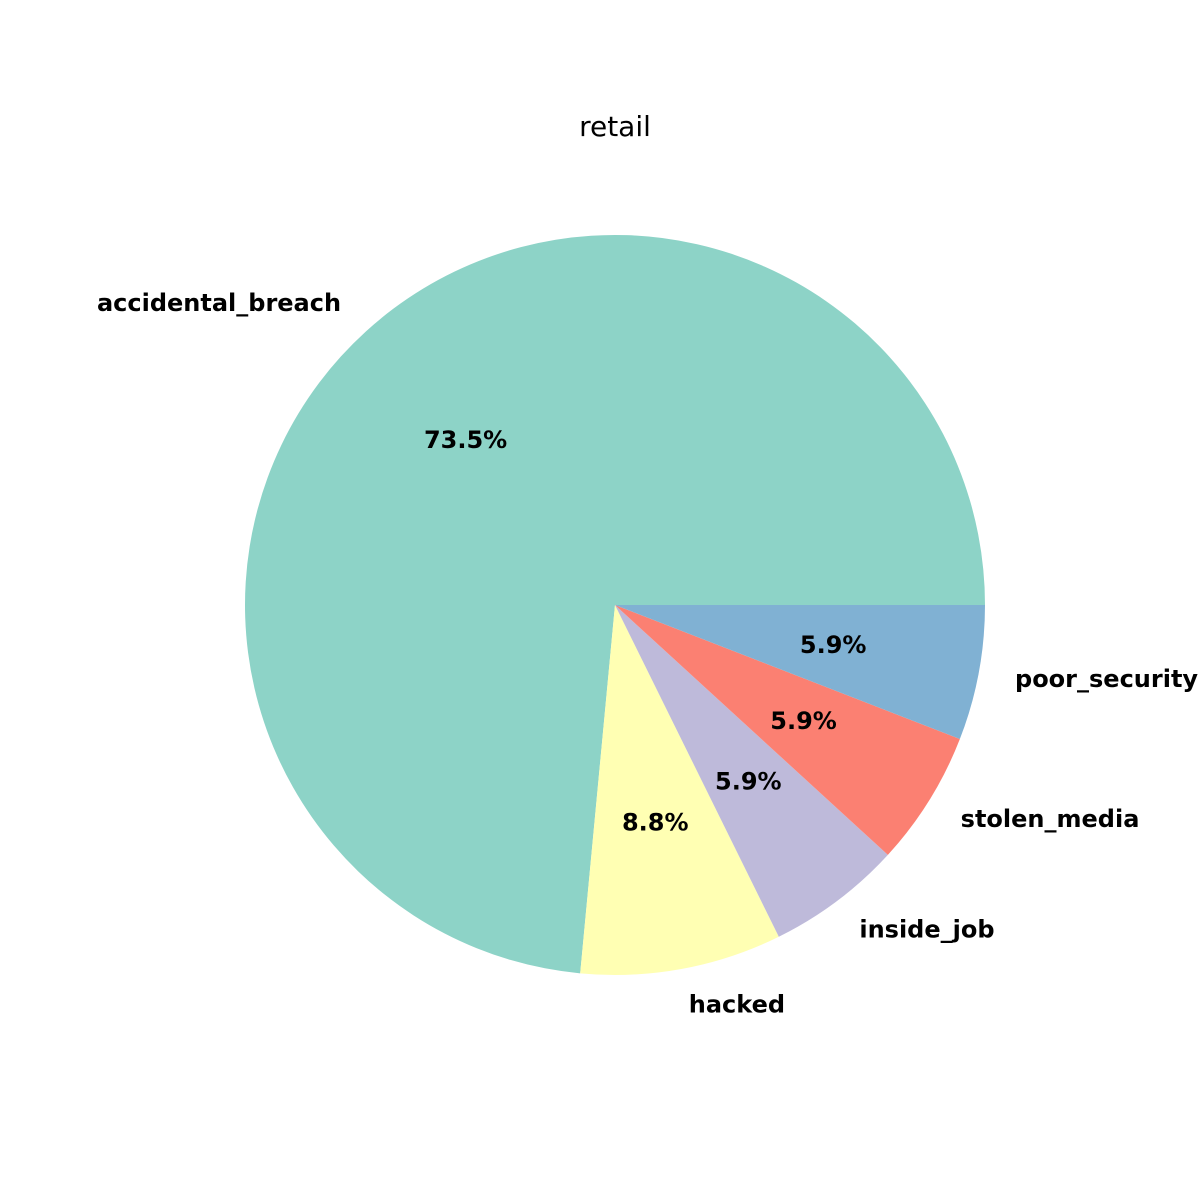 The image size is (1200, 1200). Describe the element at coordinates (465, 440) in the screenshot. I see `percent-label-accidental-breach: 73.5%` at that location.